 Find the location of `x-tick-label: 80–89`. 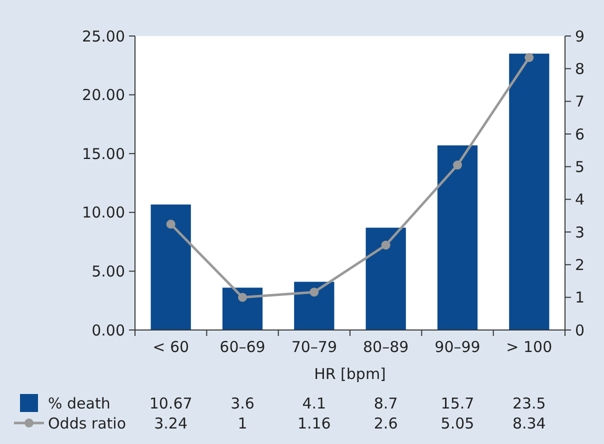

x-tick-label: 80–89 is located at coordinates (385, 347).